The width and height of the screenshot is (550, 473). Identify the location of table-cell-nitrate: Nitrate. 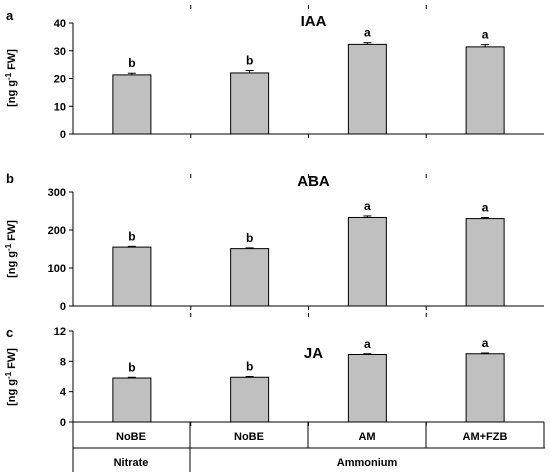
(131, 463).